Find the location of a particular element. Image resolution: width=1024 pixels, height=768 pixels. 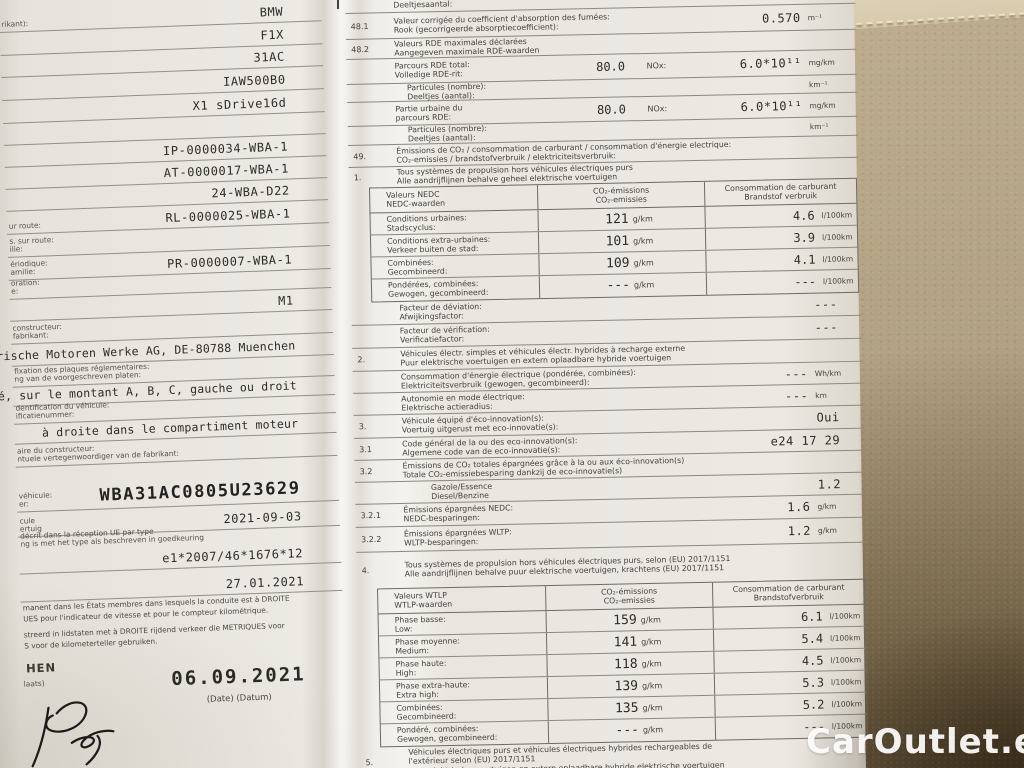

table-row-label: Phase basse: Low: is located at coordinates (420, 624).